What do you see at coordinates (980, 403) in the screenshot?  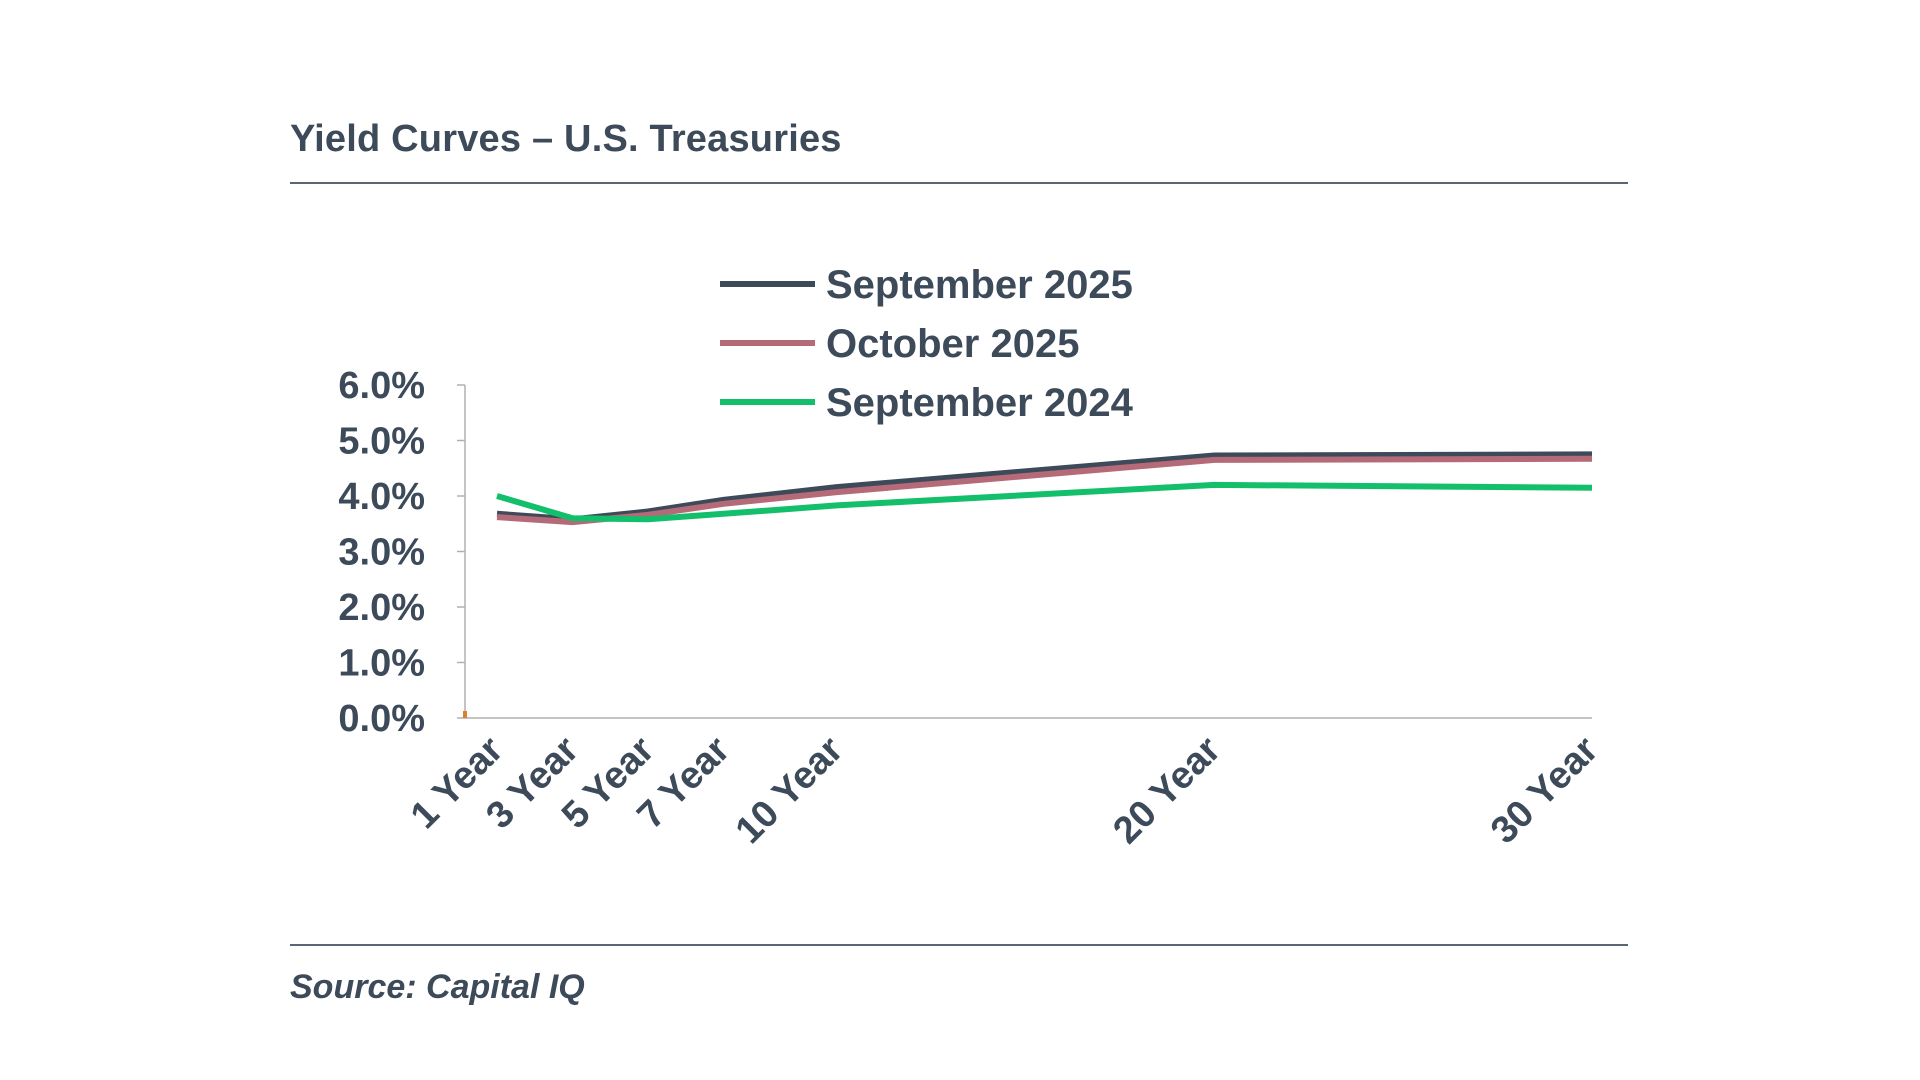 I see `legend-label: September 2024` at bounding box center [980, 403].